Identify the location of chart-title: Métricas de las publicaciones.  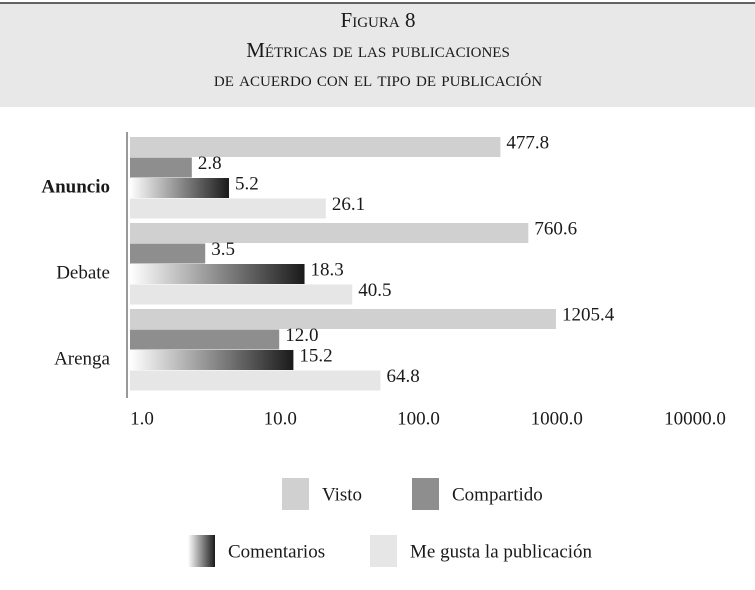
(378, 50).